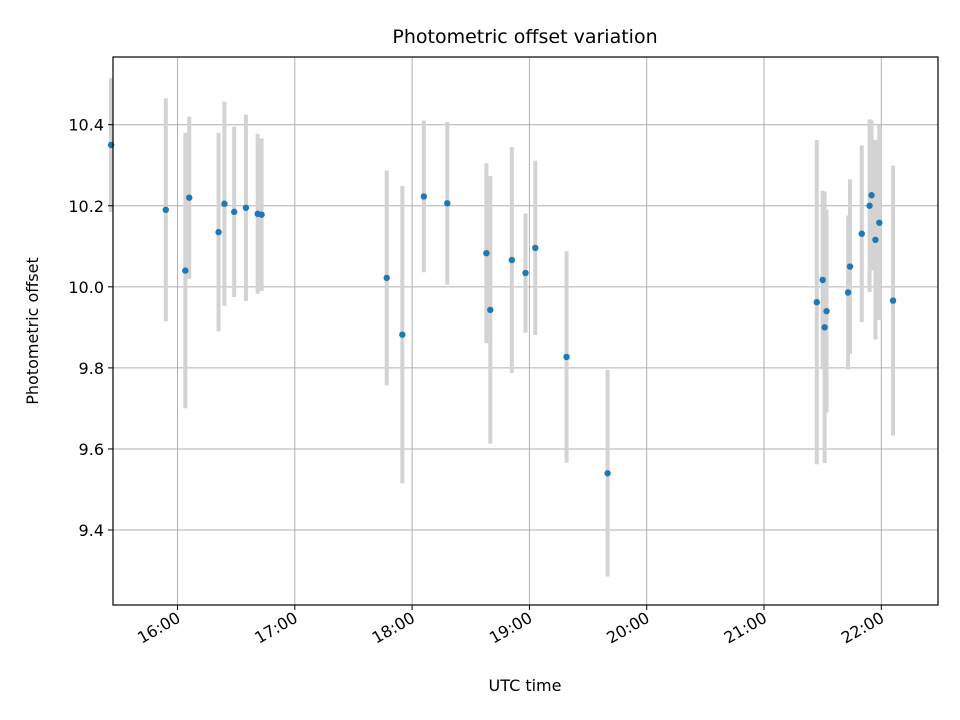 The width and height of the screenshot is (960, 720). Describe the element at coordinates (90, 328) in the screenshot. I see `y-axis: 9.4 9.6 9.8 10.0 10.2 10.4` at that location.